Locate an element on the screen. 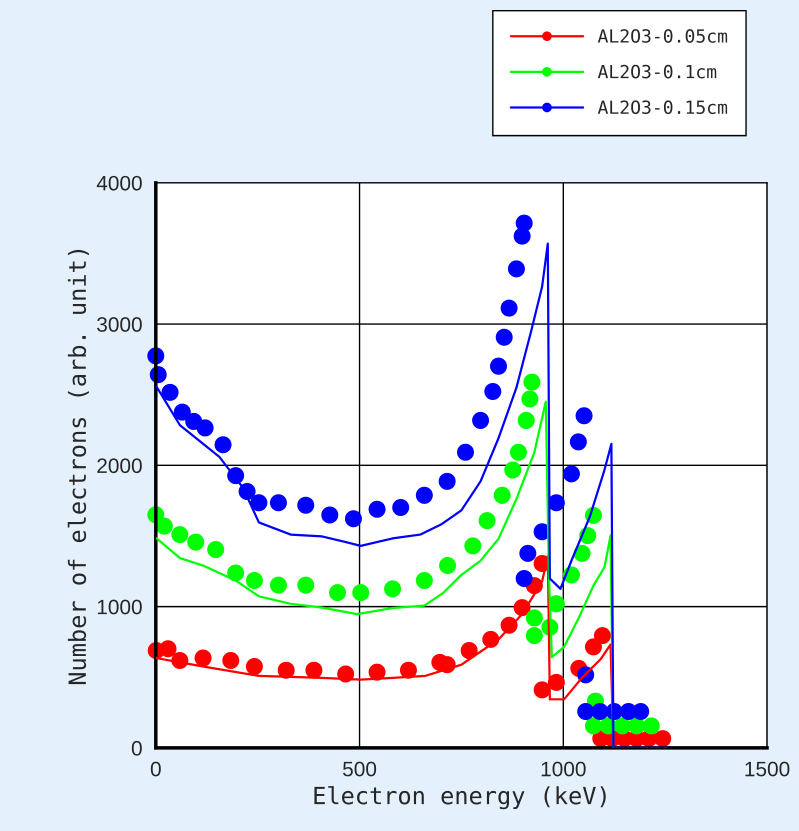  y-tick-label: 1000 is located at coordinates (120, 607).